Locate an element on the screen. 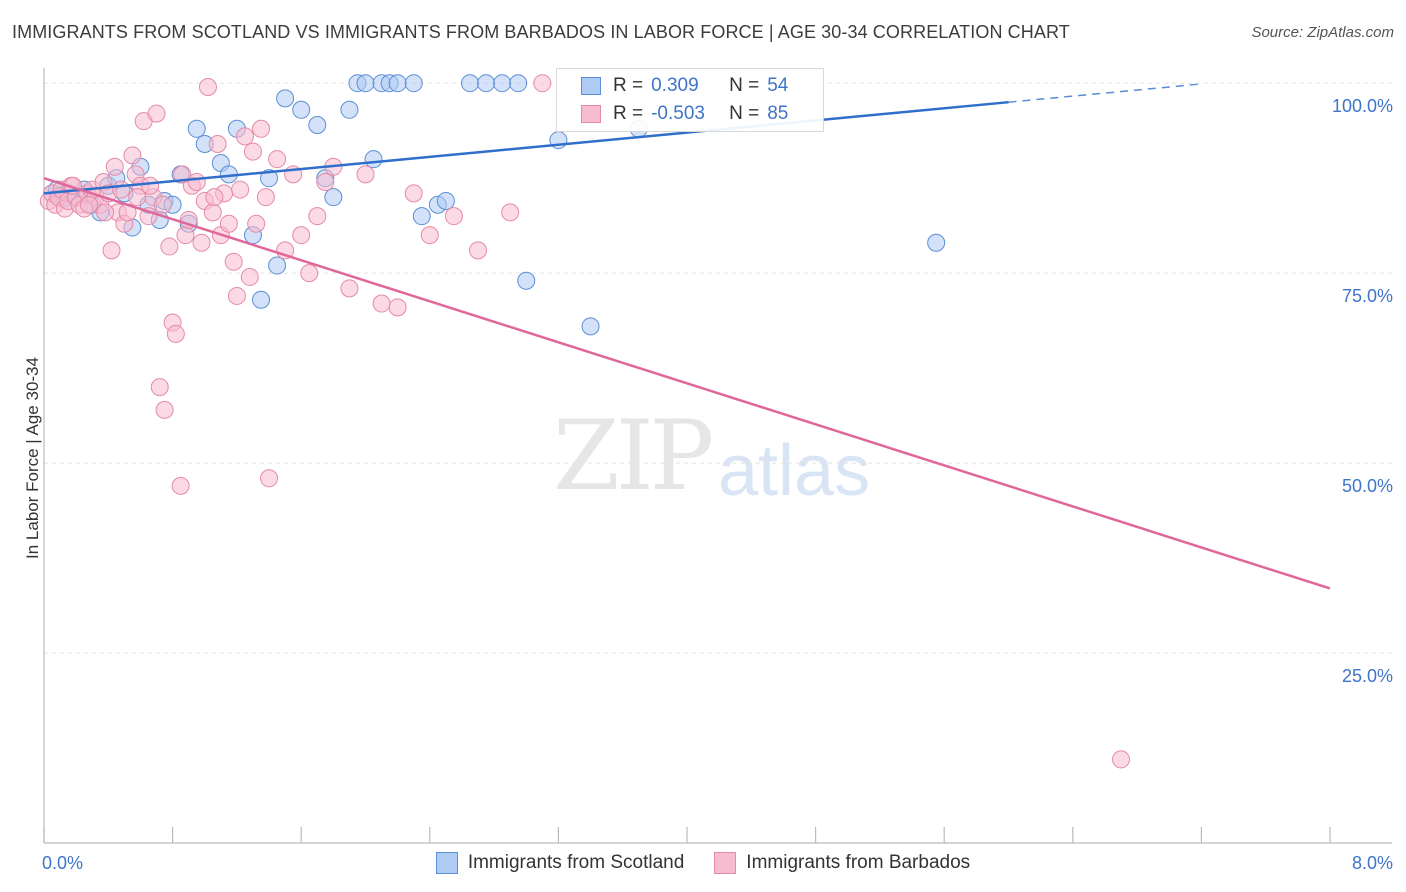 The image size is (1406, 892). n-value: 85 is located at coordinates (778, 113).